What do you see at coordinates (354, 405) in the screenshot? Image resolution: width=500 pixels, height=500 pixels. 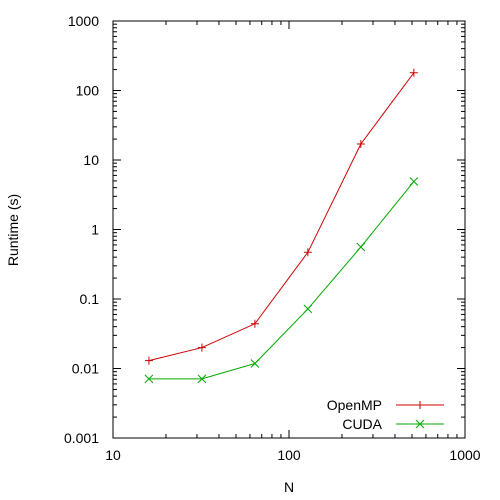 I see `openmp-legend-label: OpenMP` at bounding box center [354, 405].